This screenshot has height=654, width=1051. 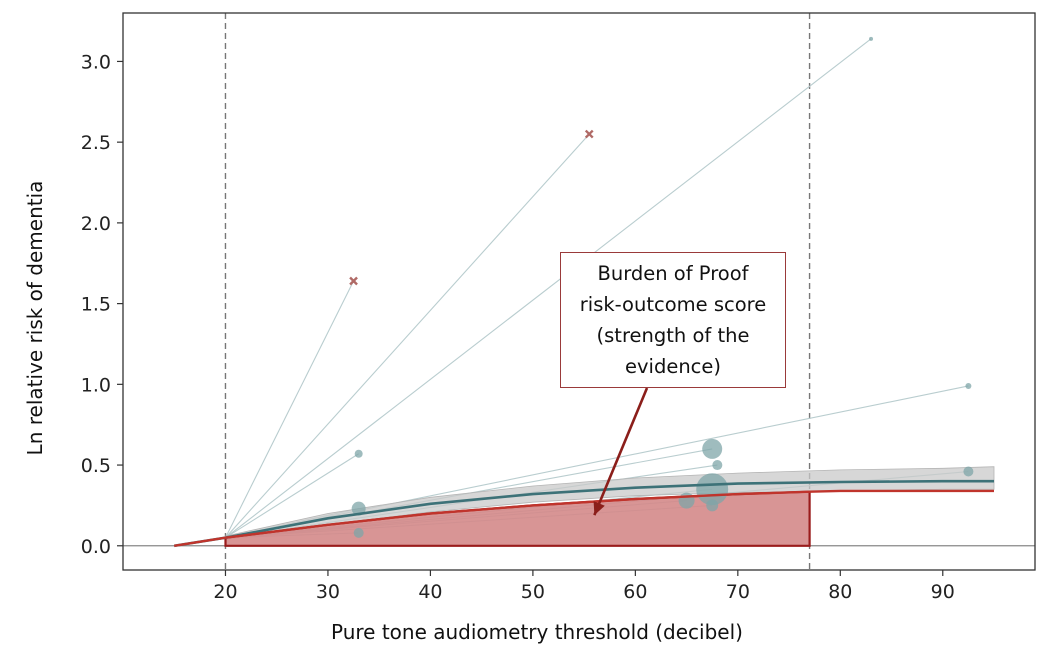 I want to click on annotation-line-2: risk-outcome score, so click(x=673, y=304).